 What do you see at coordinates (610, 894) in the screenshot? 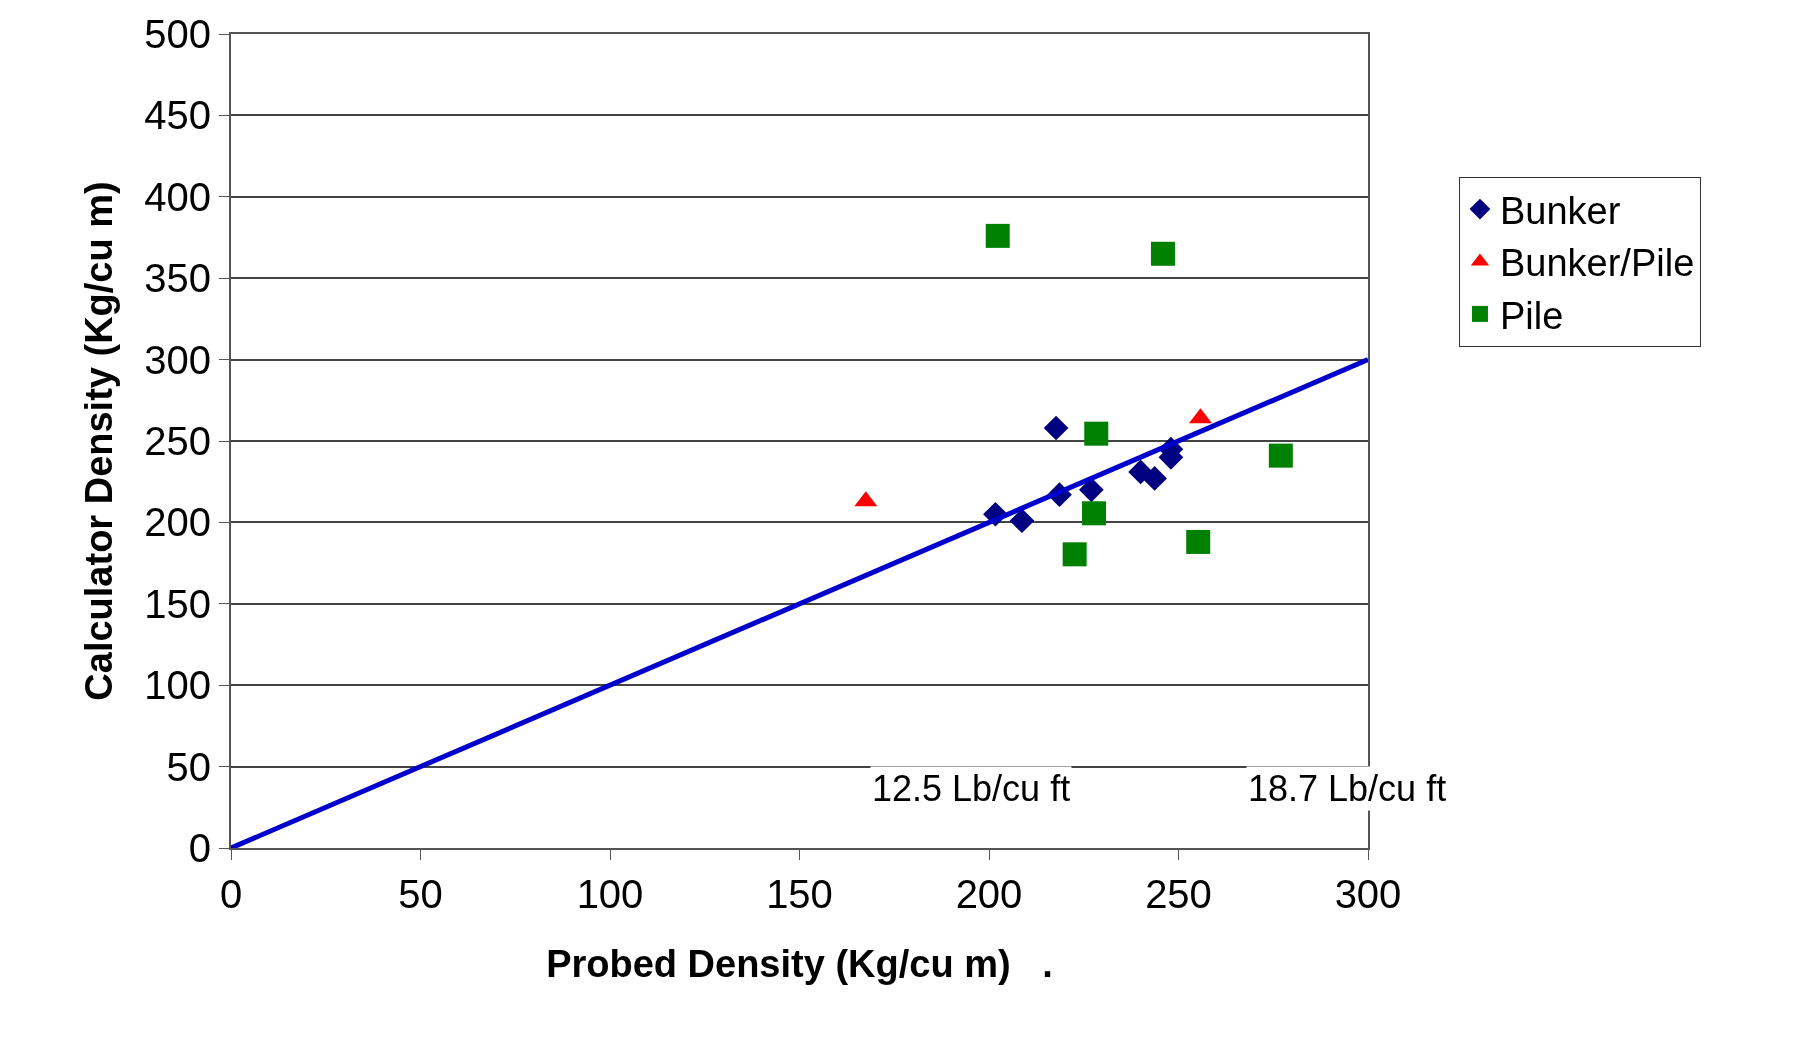
I see `x-tick-label: 100` at bounding box center [610, 894].